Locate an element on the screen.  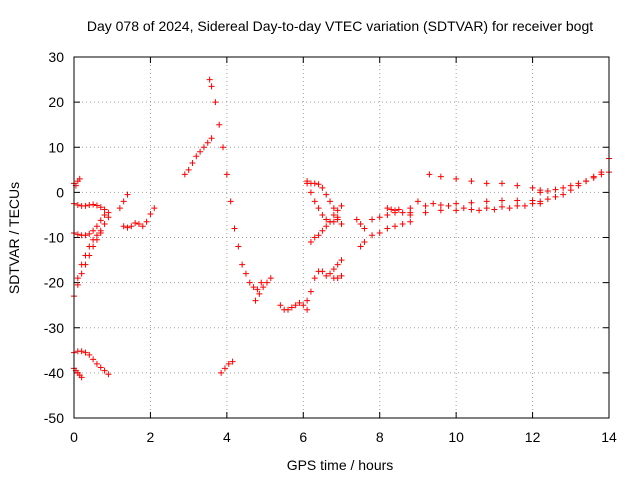
series-s01 is located at coordinates (77, 182).